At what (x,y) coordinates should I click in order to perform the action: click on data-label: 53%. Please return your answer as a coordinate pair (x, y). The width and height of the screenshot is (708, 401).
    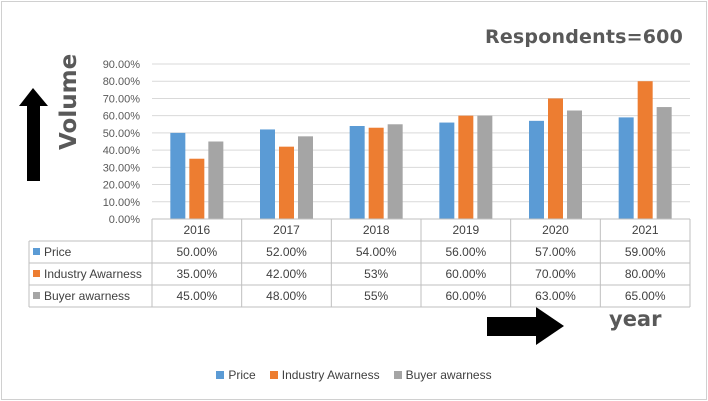
    Looking at the image, I should click on (376, 274).